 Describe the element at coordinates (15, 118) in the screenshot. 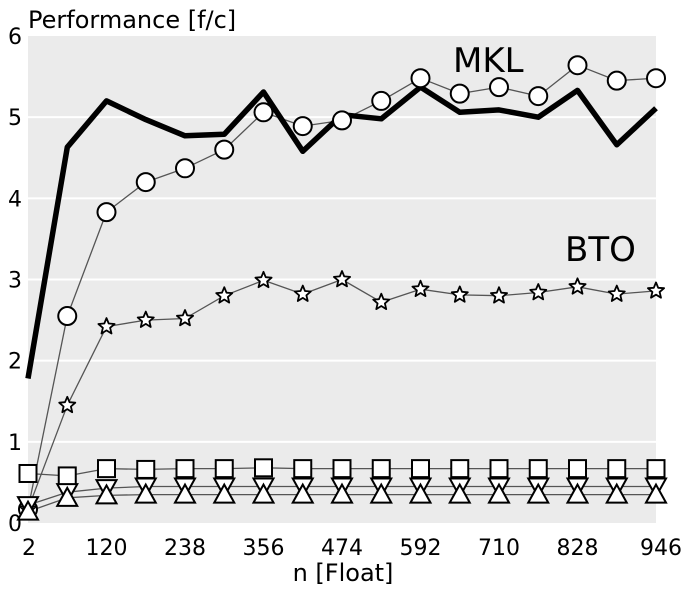

I see `y-tick-label-5: 5` at that location.